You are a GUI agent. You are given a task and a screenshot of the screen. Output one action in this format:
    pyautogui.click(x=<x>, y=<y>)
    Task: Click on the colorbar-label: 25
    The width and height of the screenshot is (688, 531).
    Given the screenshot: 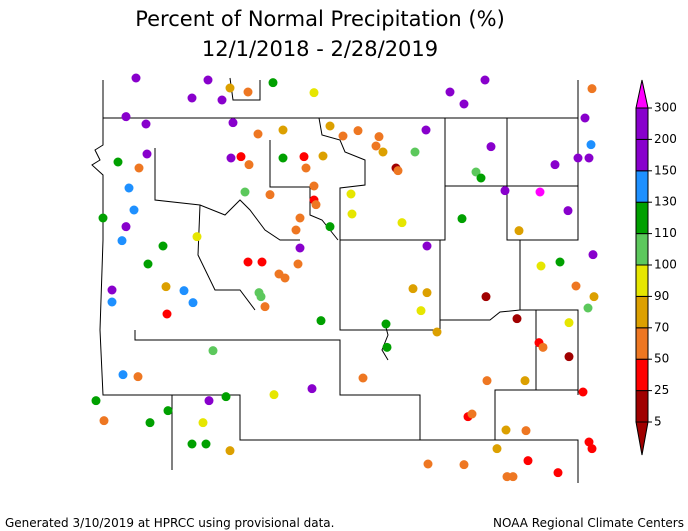 What is the action you would take?
    pyautogui.click(x=661, y=390)
    